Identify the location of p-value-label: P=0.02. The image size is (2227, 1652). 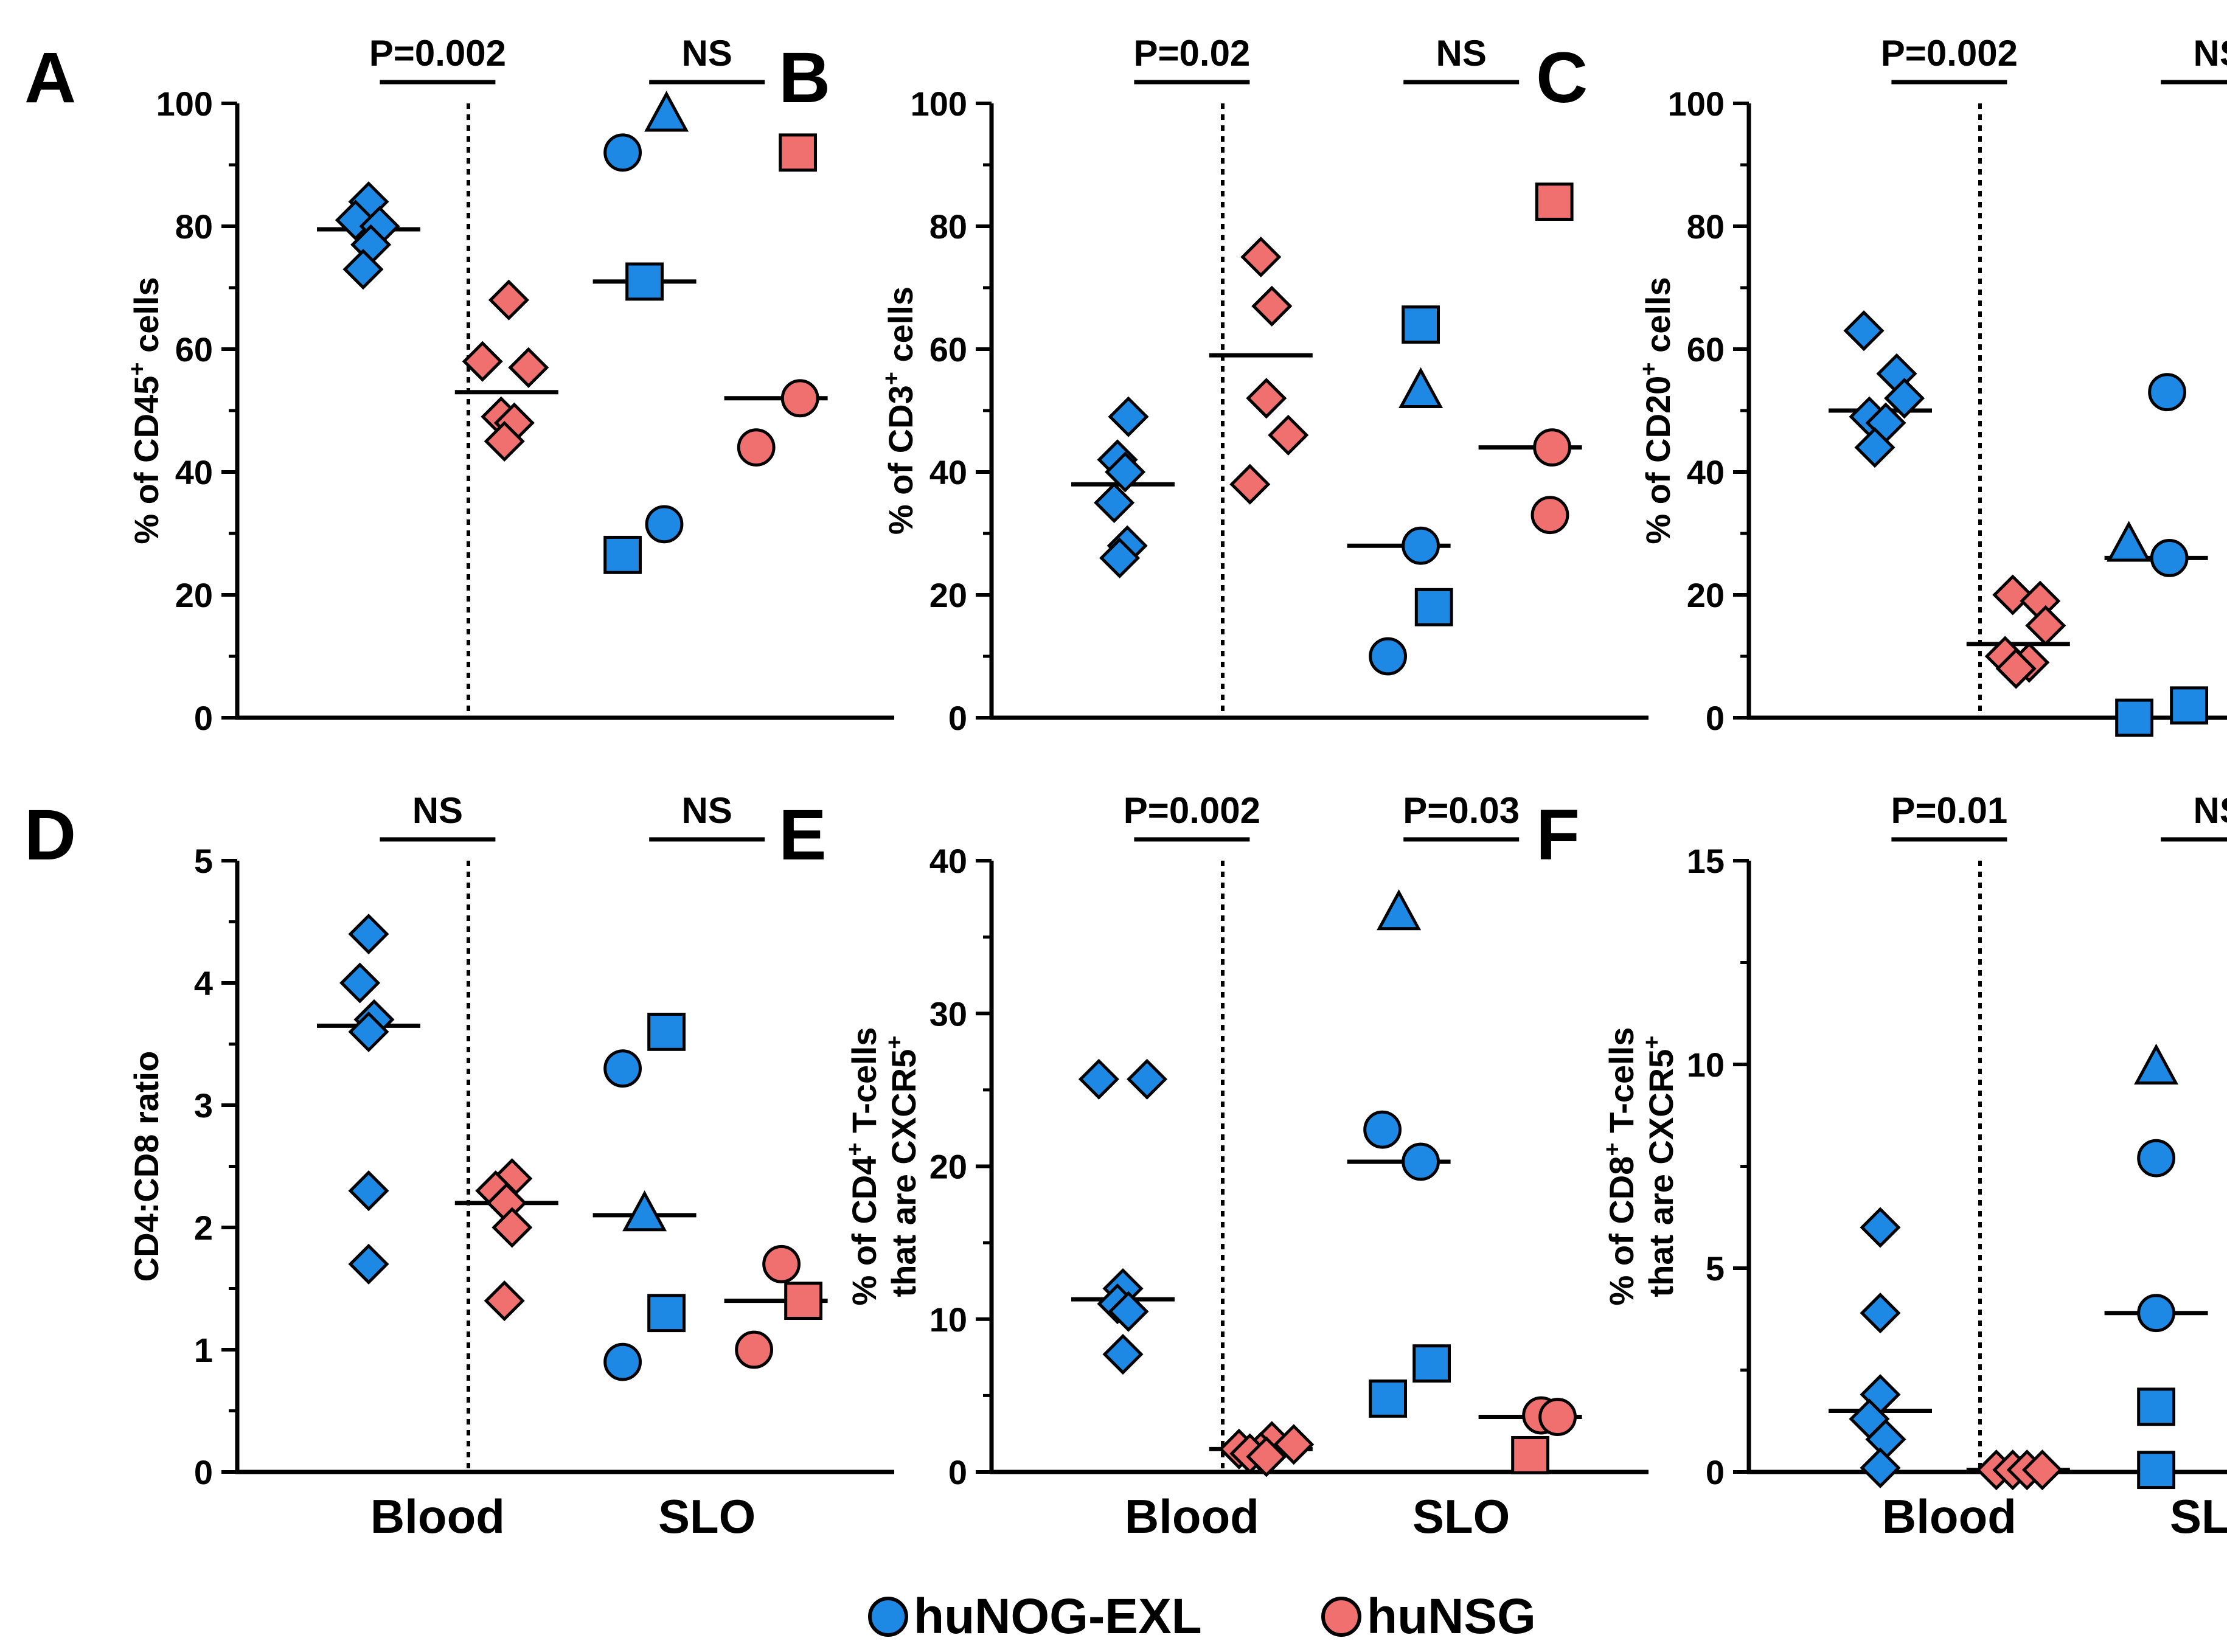
(1191, 53).